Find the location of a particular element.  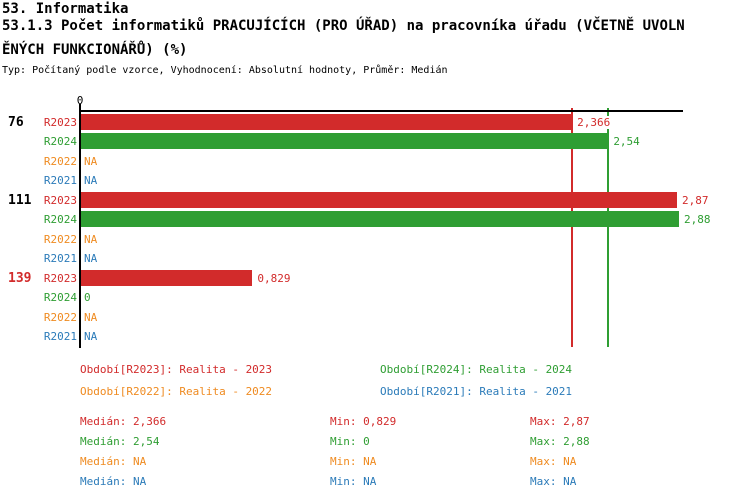

stat-max-r2022: Max: NA is located at coordinates (553, 461).